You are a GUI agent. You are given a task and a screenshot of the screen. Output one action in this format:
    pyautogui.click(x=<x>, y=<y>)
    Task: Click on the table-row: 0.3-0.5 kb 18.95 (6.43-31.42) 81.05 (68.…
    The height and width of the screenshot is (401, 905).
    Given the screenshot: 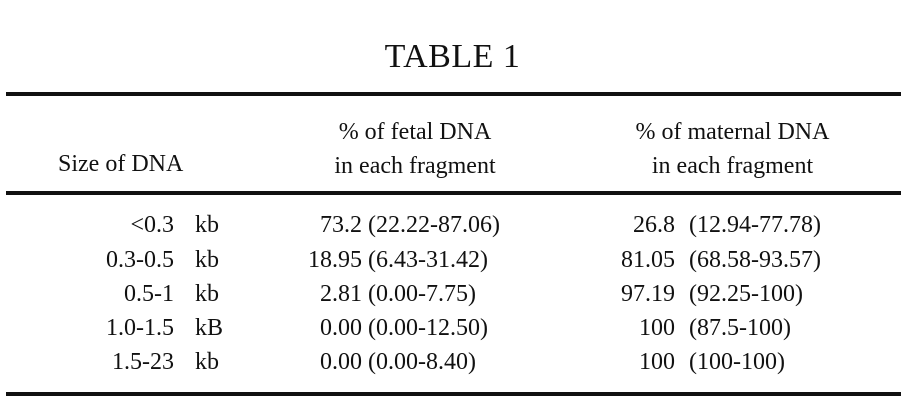 What is the action you would take?
    pyautogui.click(x=452, y=260)
    